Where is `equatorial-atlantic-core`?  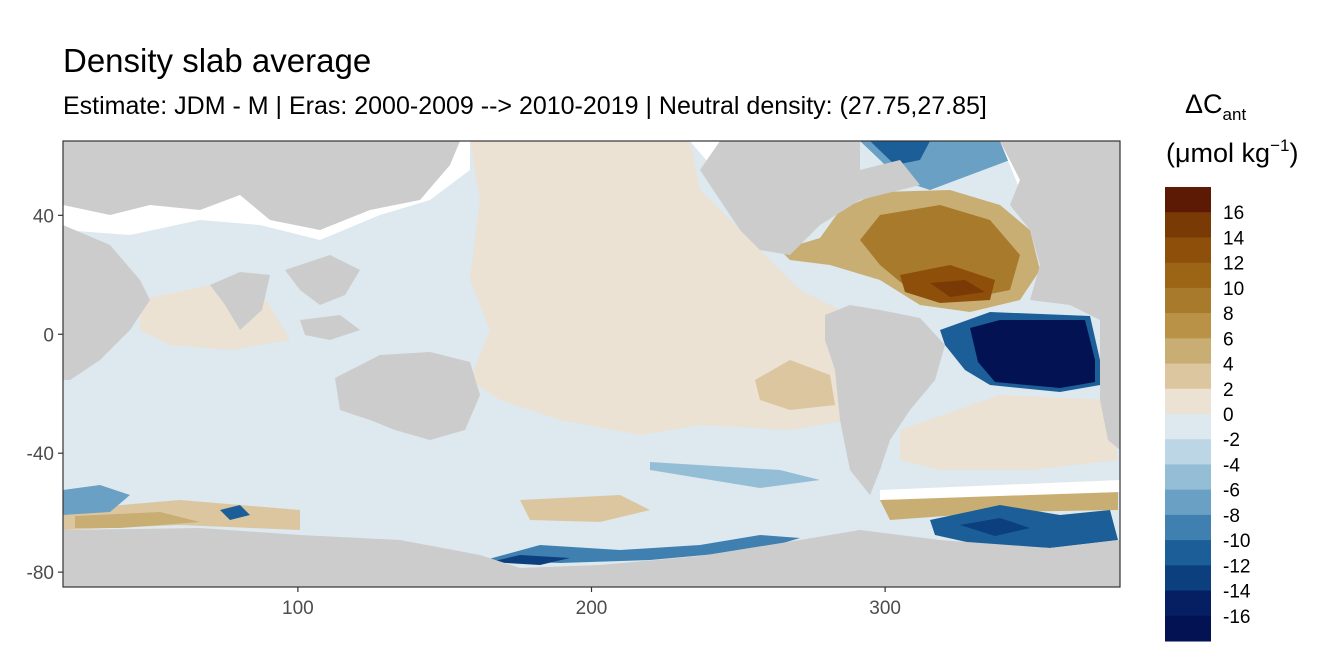 equatorial-atlantic-core is located at coordinates (1032, 354).